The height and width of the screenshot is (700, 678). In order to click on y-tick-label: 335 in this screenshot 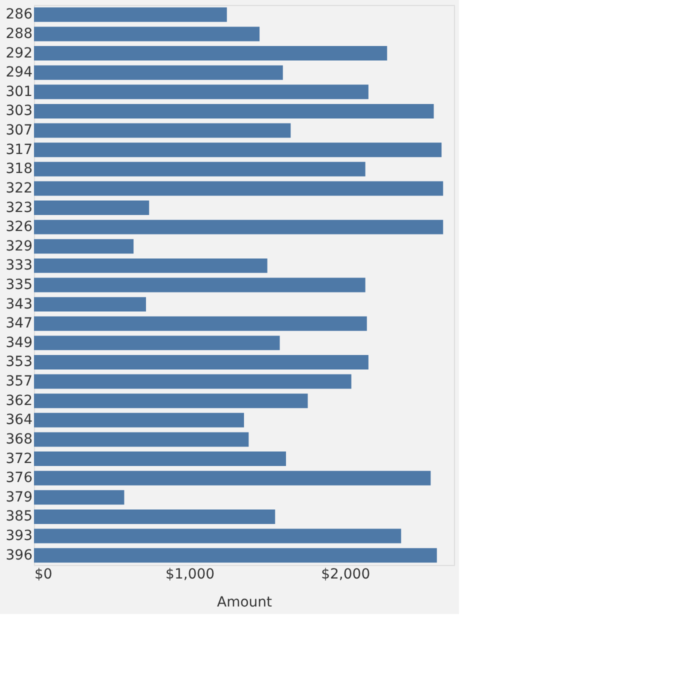, I will do `click(19, 285)`.